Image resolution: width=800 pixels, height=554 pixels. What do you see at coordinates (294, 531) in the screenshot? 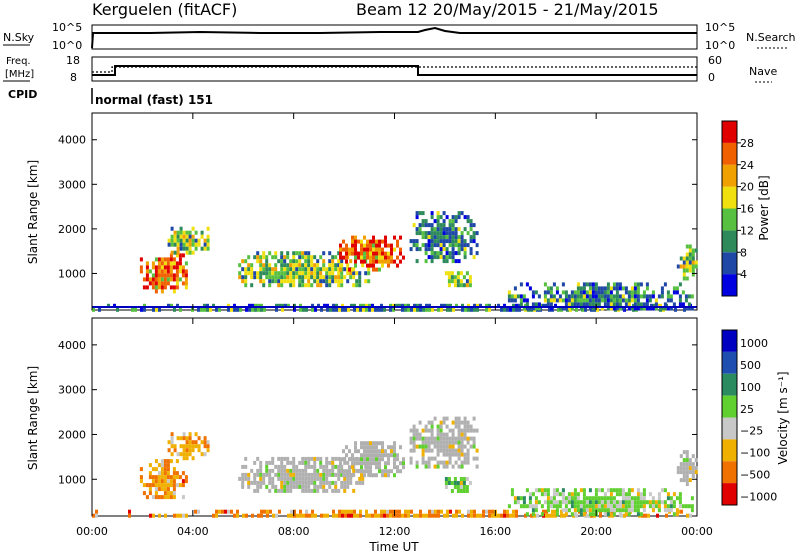
I see `time-tick-label: 08:00` at bounding box center [294, 531].